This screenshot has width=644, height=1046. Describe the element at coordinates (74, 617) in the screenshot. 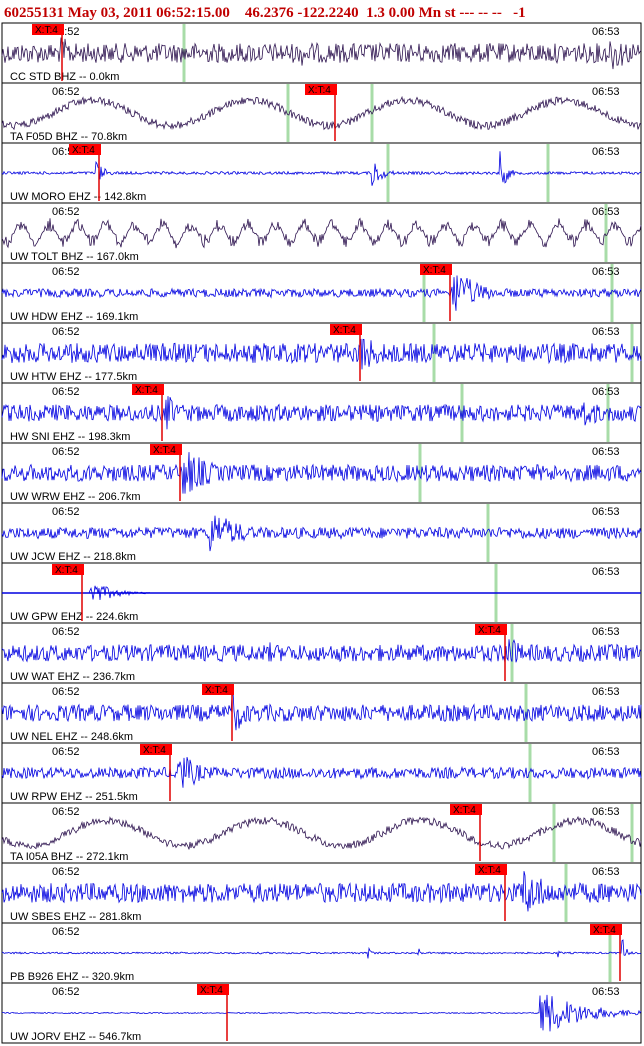

I see `station-label: UW GPW EHZ -- 224.6km` at that location.